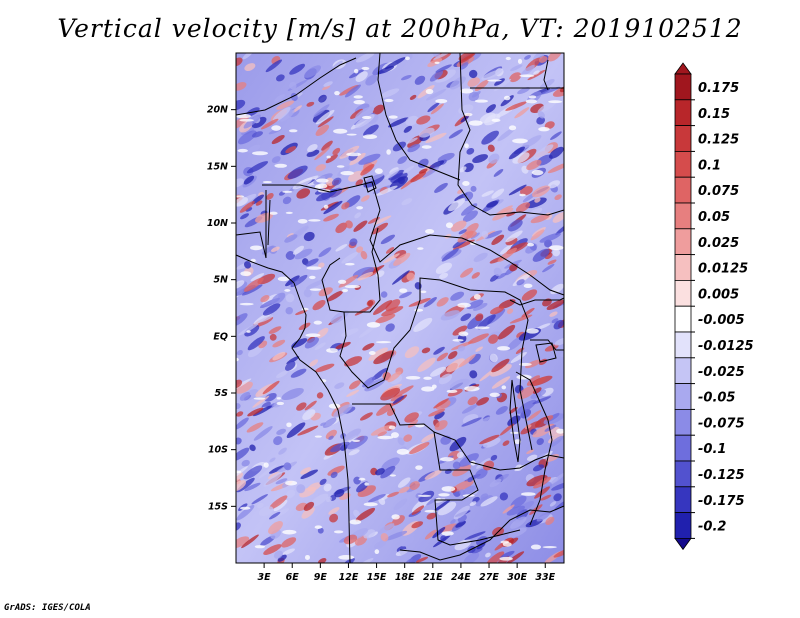 The image size is (800, 618). I want to click on colorbar-label: -0.125, so click(721, 475).